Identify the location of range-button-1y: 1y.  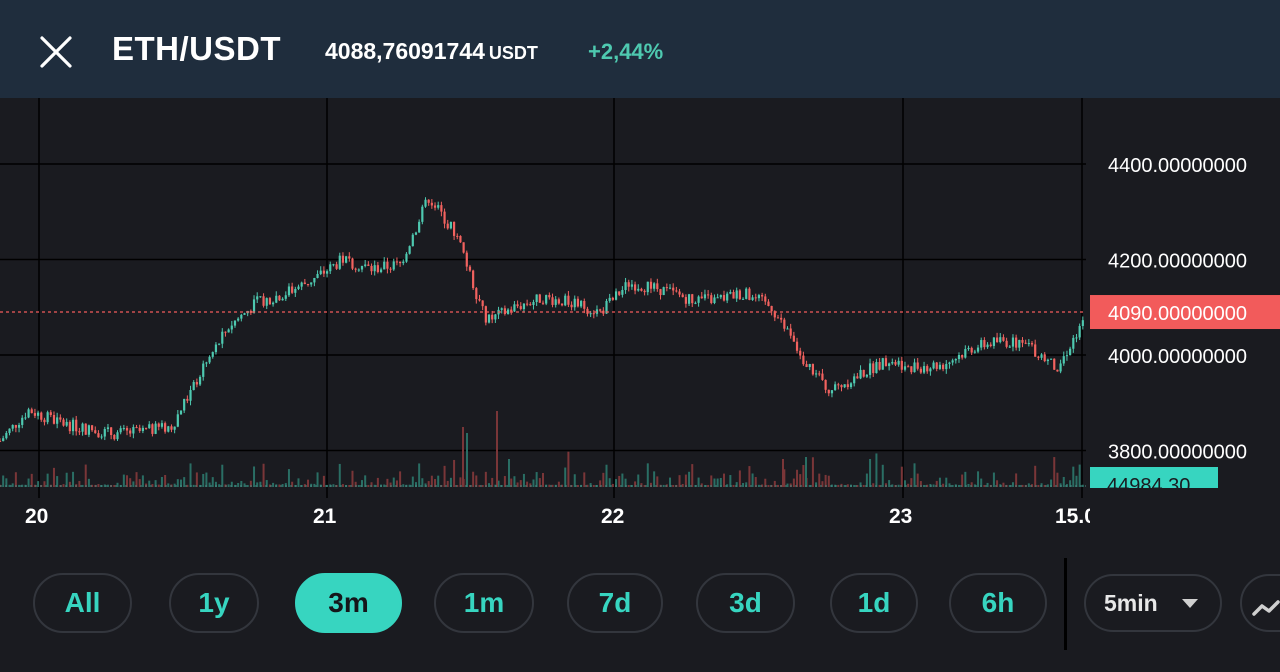
(214, 603).